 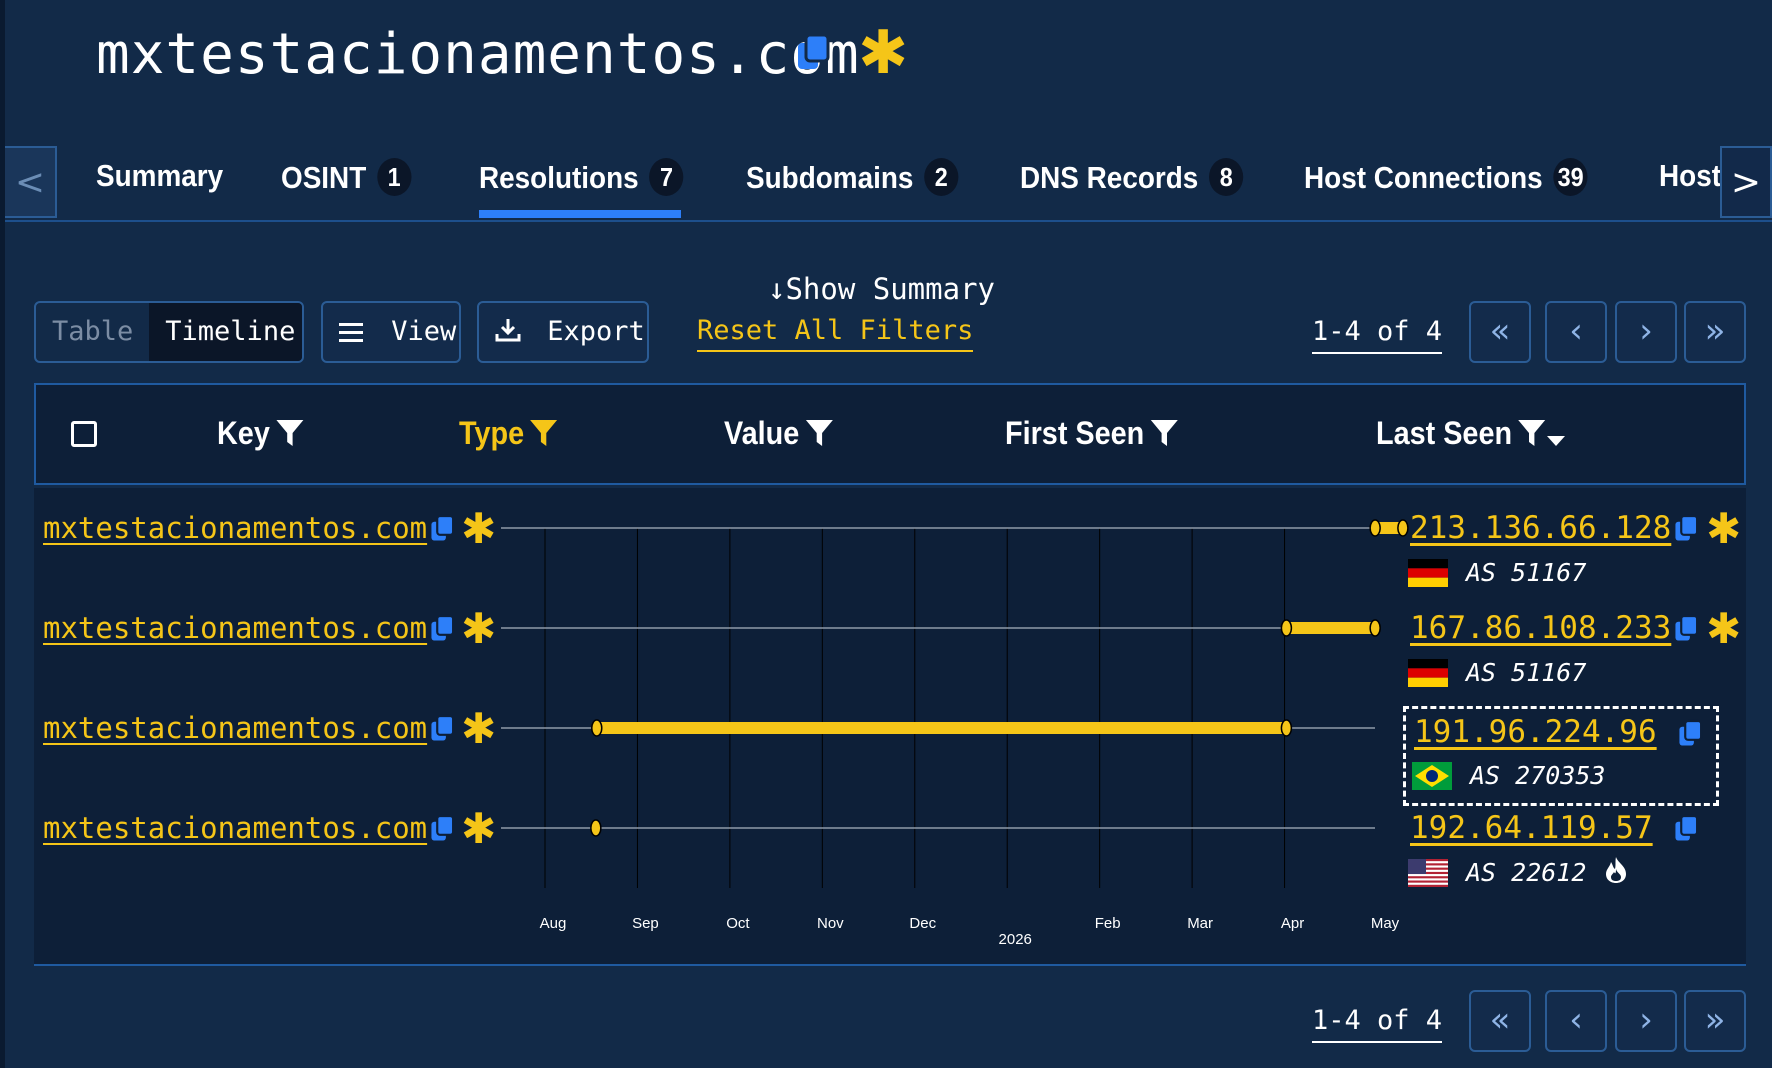 I want to click on count-badge: 8, so click(x=1226, y=177).